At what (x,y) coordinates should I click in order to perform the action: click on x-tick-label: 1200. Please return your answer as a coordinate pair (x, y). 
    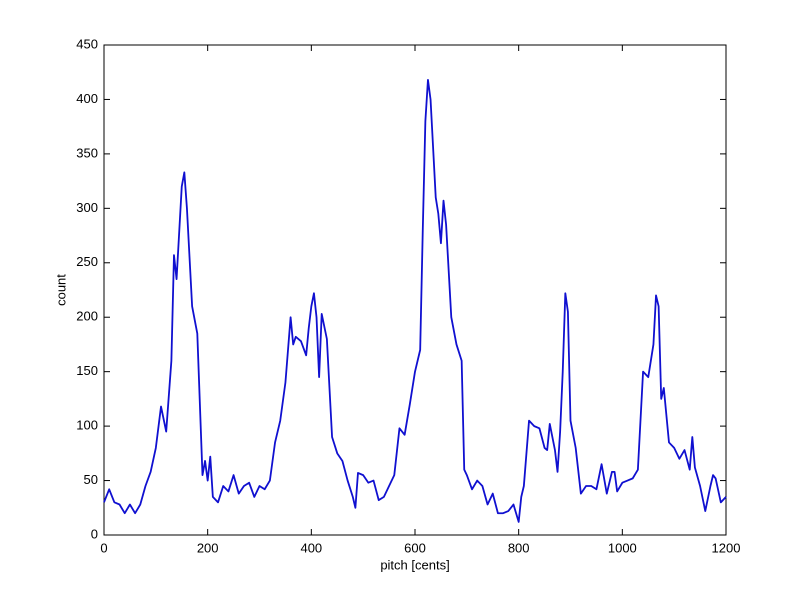
    Looking at the image, I should click on (726, 547).